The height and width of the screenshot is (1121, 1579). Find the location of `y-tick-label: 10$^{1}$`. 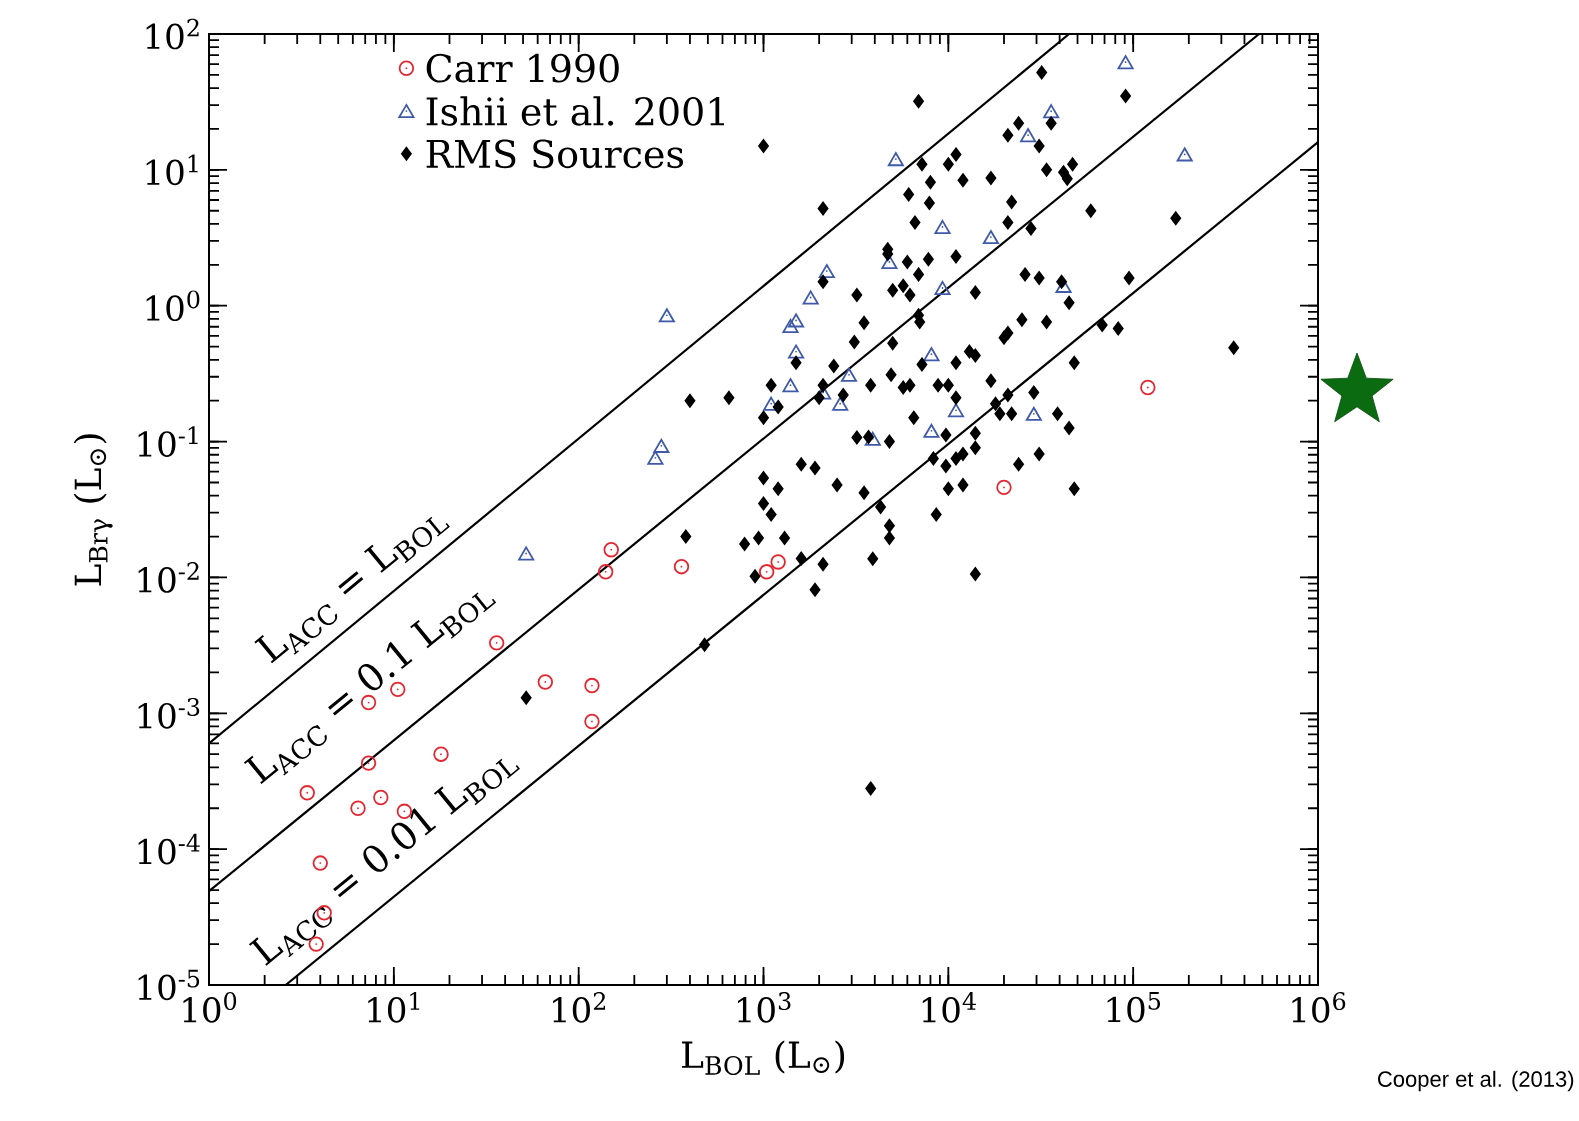

y-tick-label: 10$^{1}$ is located at coordinates (172, 170).